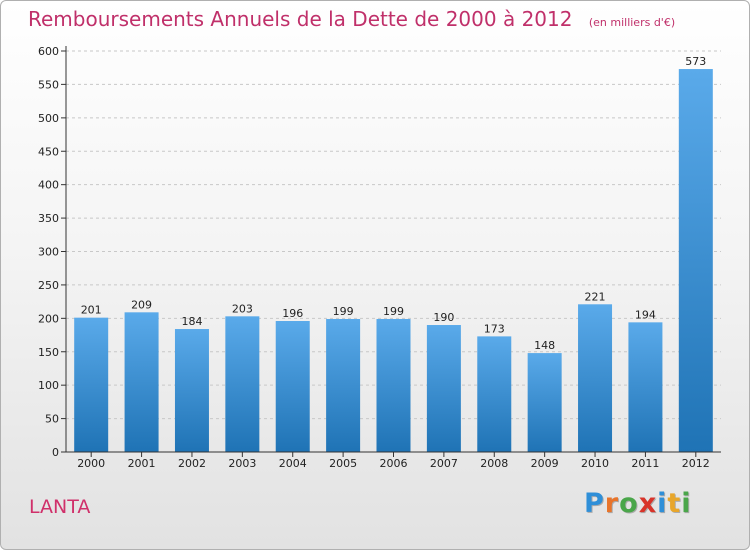 This screenshot has height=550, width=750. I want to click on data-label-2007: 190, so click(443, 317).